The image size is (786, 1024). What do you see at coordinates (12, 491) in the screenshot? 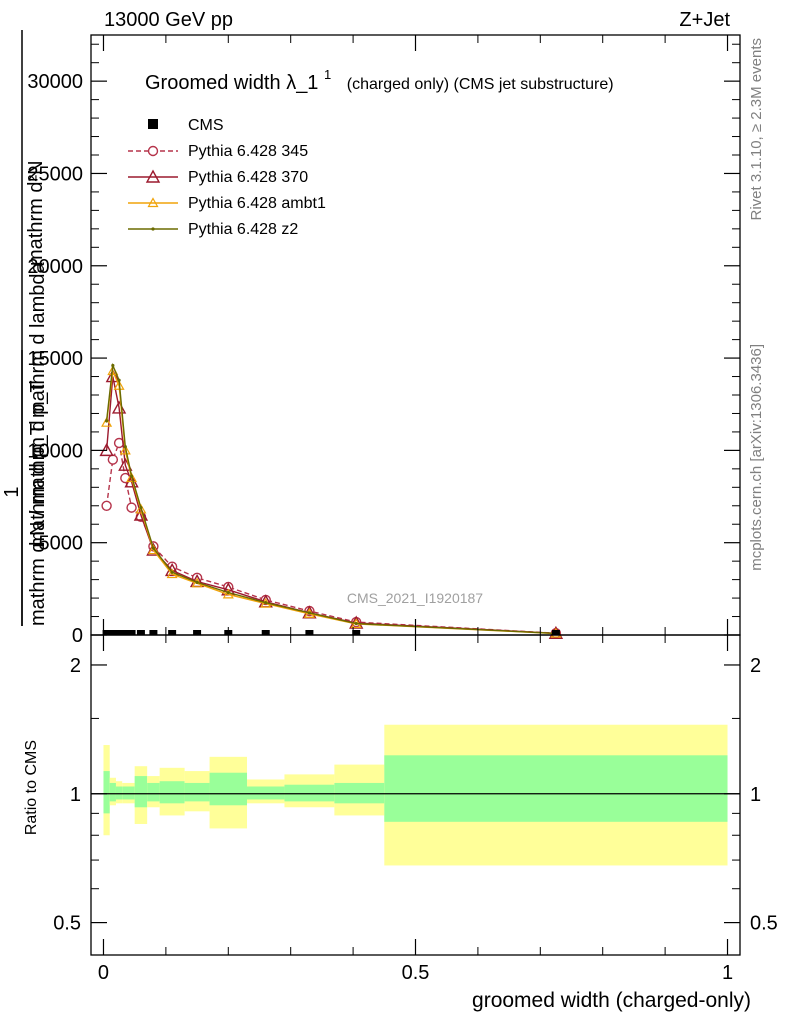
I see `ylabel-one: 1` at bounding box center [12, 491].